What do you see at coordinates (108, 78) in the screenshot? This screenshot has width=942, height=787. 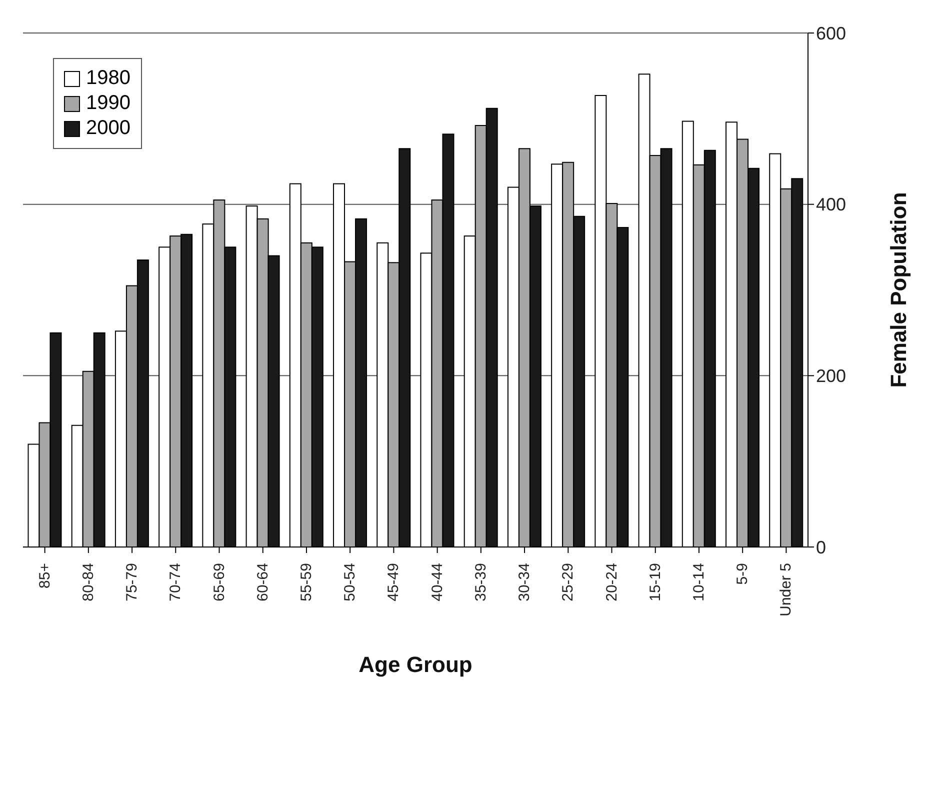 I see `legend-label: 1980` at bounding box center [108, 78].